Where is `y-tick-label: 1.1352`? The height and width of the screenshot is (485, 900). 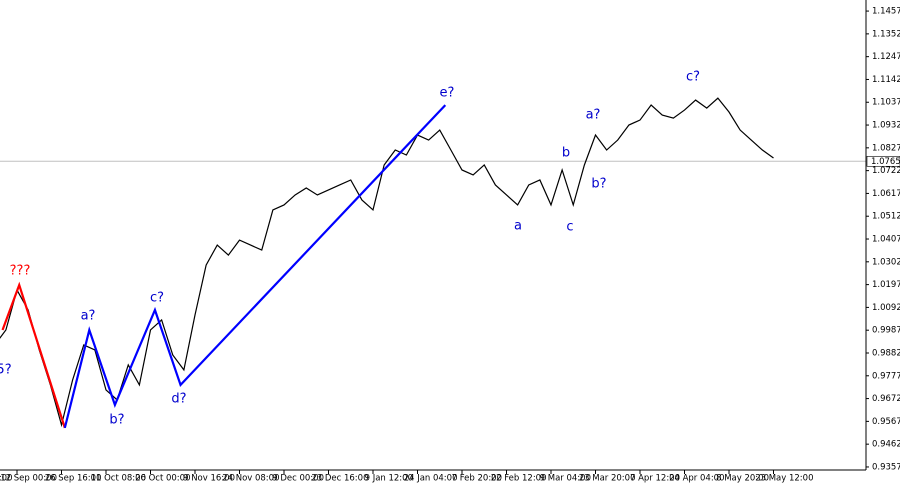
y-tick-label: 1.1352 is located at coordinates (886, 34).